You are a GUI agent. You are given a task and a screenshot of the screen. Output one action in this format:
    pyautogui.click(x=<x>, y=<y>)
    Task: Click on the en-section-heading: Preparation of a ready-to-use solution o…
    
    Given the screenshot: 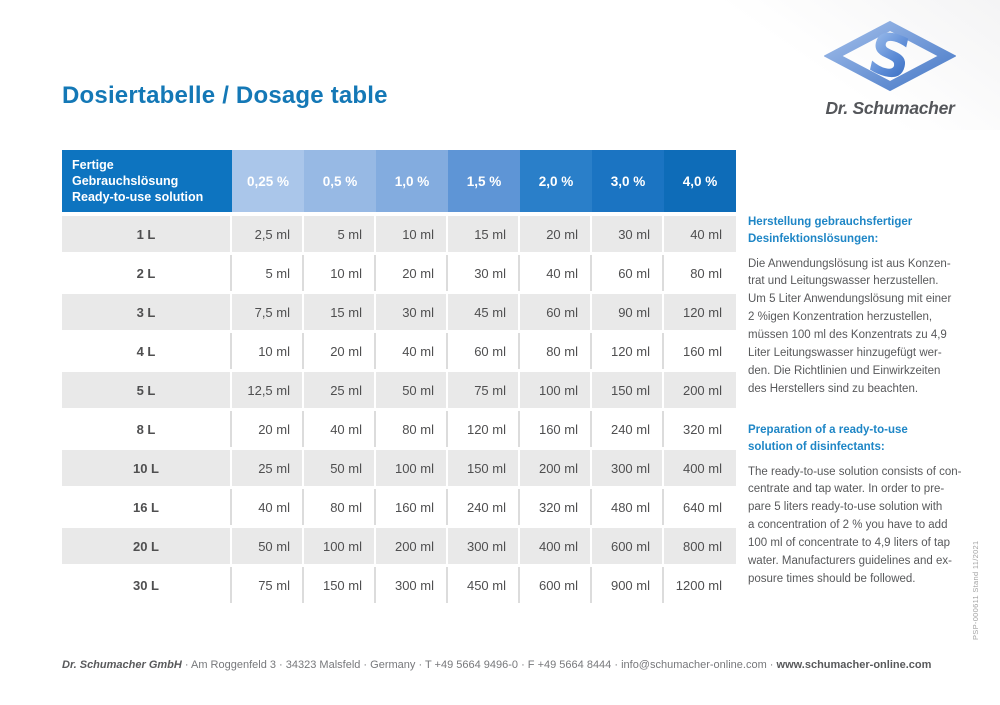 What is the action you would take?
    pyautogui.click(x=828, y=439)
    